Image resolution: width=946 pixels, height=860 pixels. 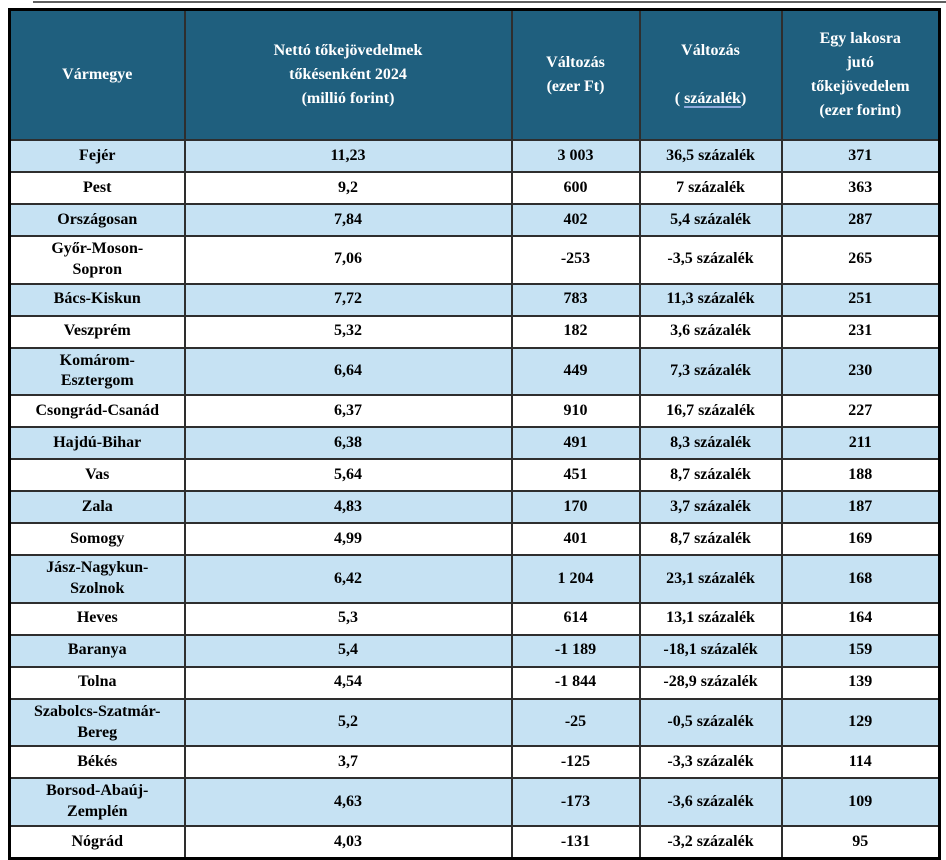 I want to click on szazalek-link: százalék, so click(x=712, y=98).